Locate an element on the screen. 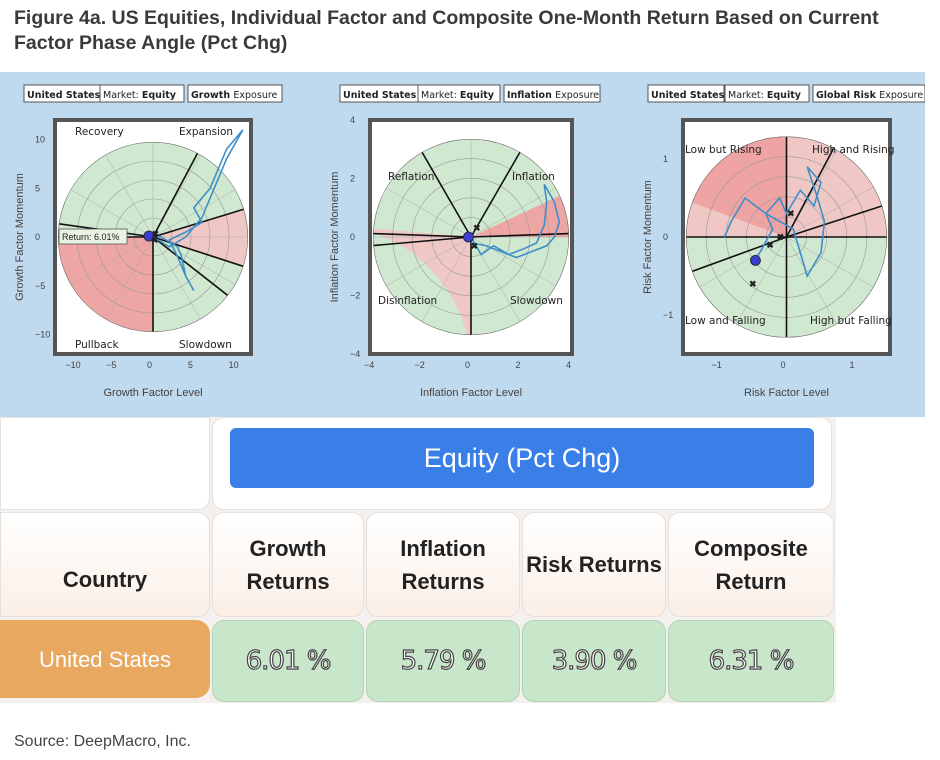 This screenshot has width=940, height=760. value-composite-return: 6.31 % is located at coordinates (751, 661).